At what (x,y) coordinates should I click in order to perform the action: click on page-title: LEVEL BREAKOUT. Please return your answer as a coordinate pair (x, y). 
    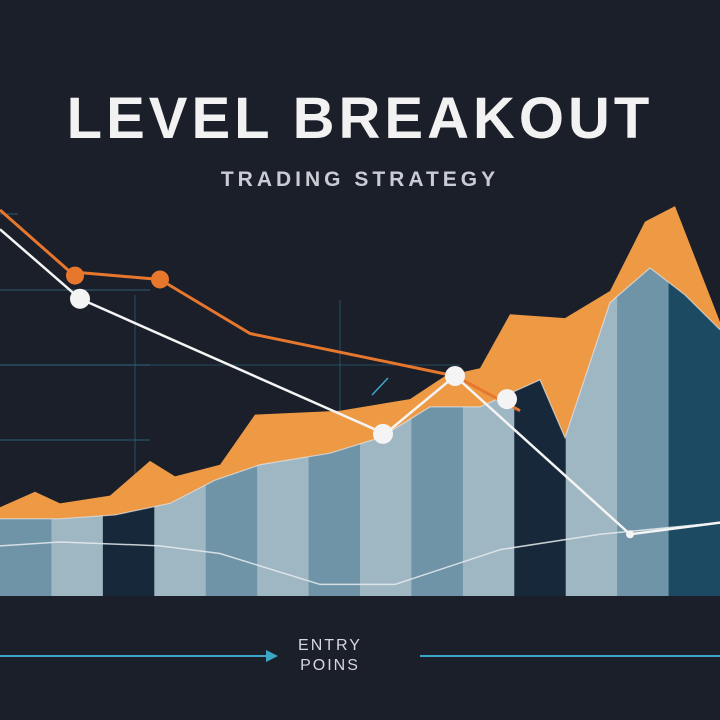
    Looking at the image, I should click on (360, 118).